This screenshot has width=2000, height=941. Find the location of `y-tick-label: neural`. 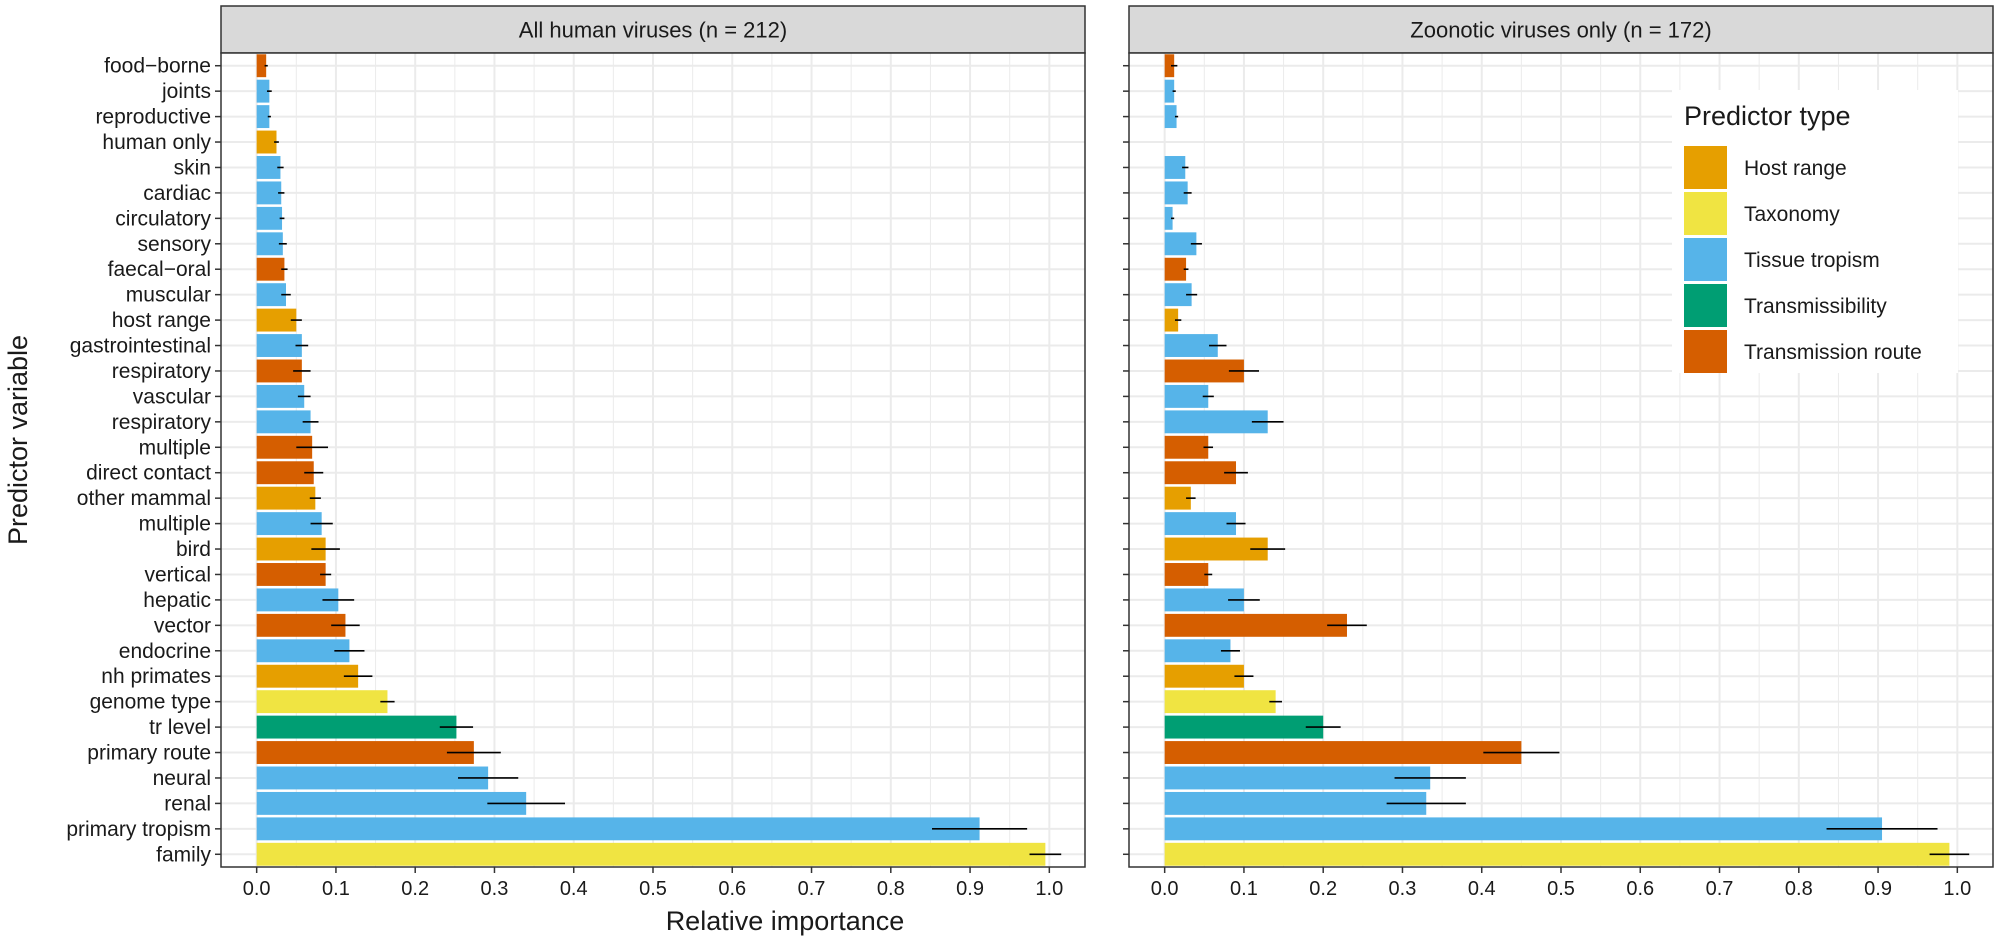

y-tick-label: neural is located at coordinates (182, 778).